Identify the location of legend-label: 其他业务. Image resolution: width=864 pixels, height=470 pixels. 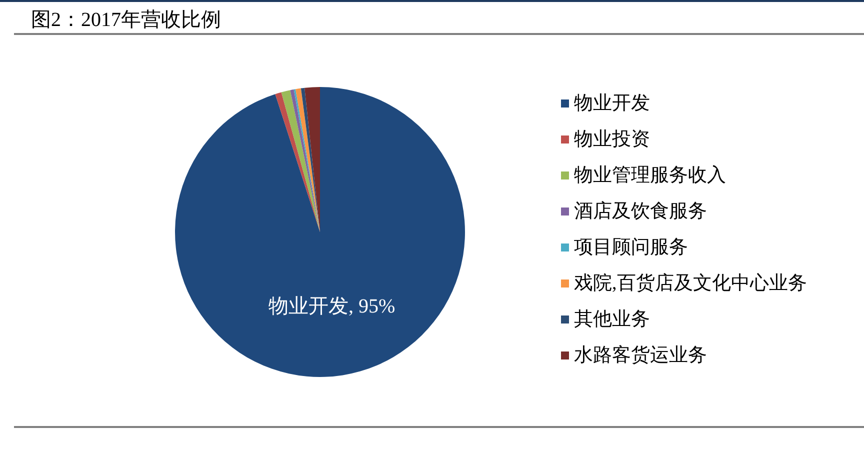
(612, 319).